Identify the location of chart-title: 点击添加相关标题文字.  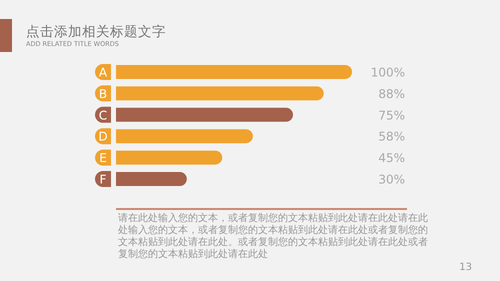
(96, 32).